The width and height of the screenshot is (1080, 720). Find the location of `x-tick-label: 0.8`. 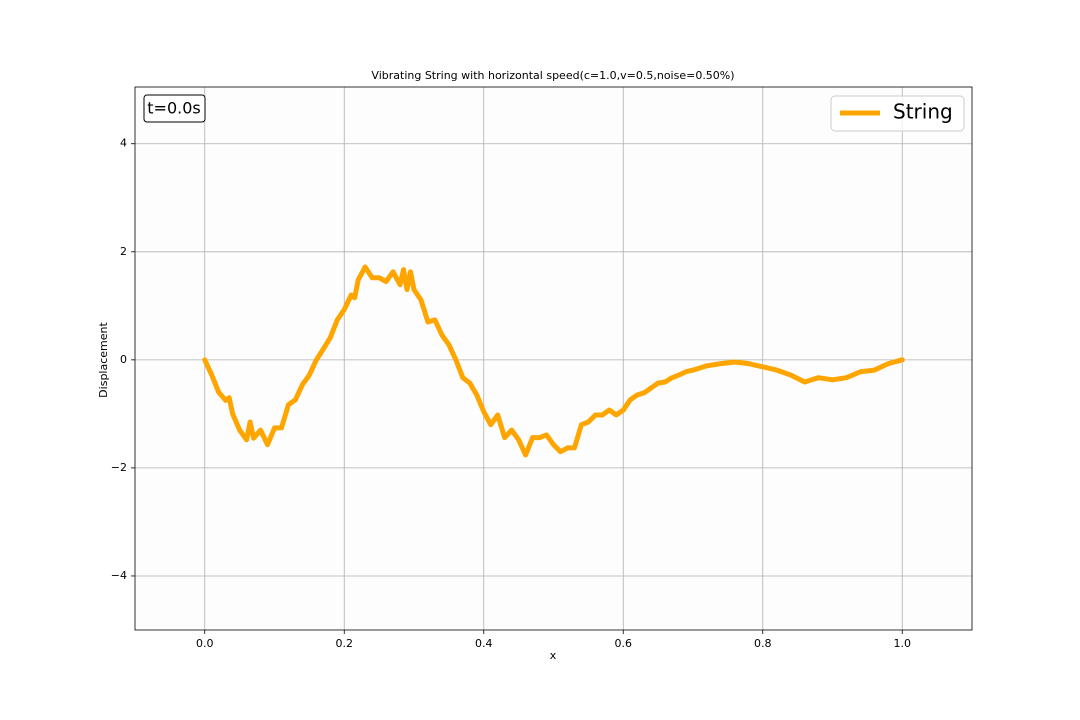

x-tick-label: 0.8 is located at coordinates (763, 643).